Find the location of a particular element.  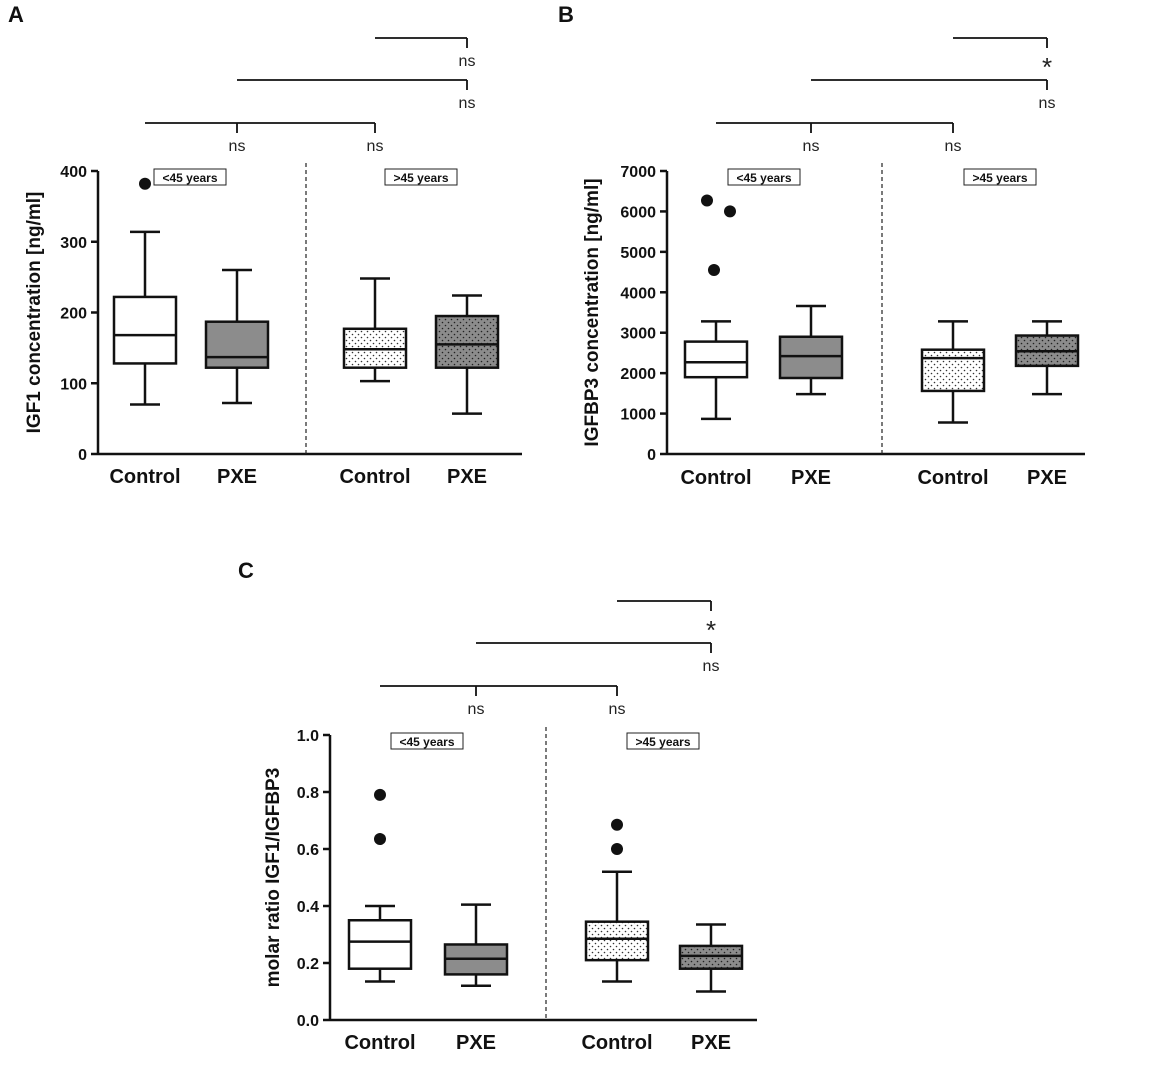

y-tick-label: 200 is located at coordinates (73, 314).